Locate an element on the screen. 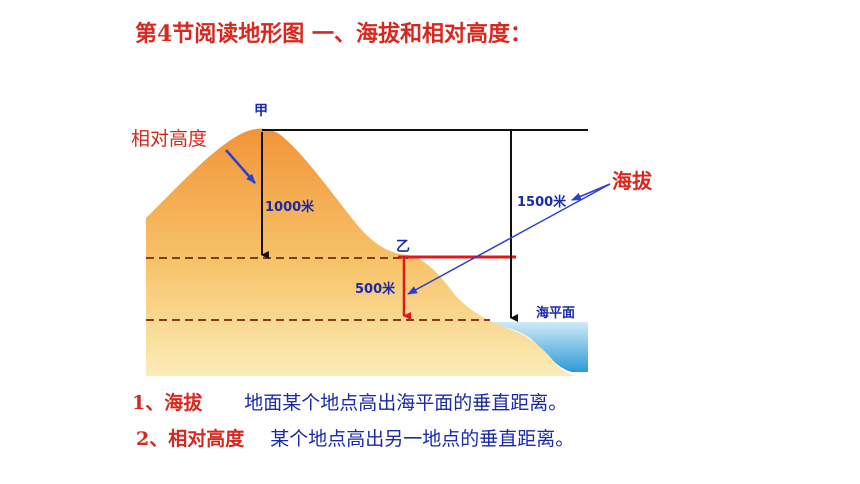  sea-area is located at coordinates (529, 347).